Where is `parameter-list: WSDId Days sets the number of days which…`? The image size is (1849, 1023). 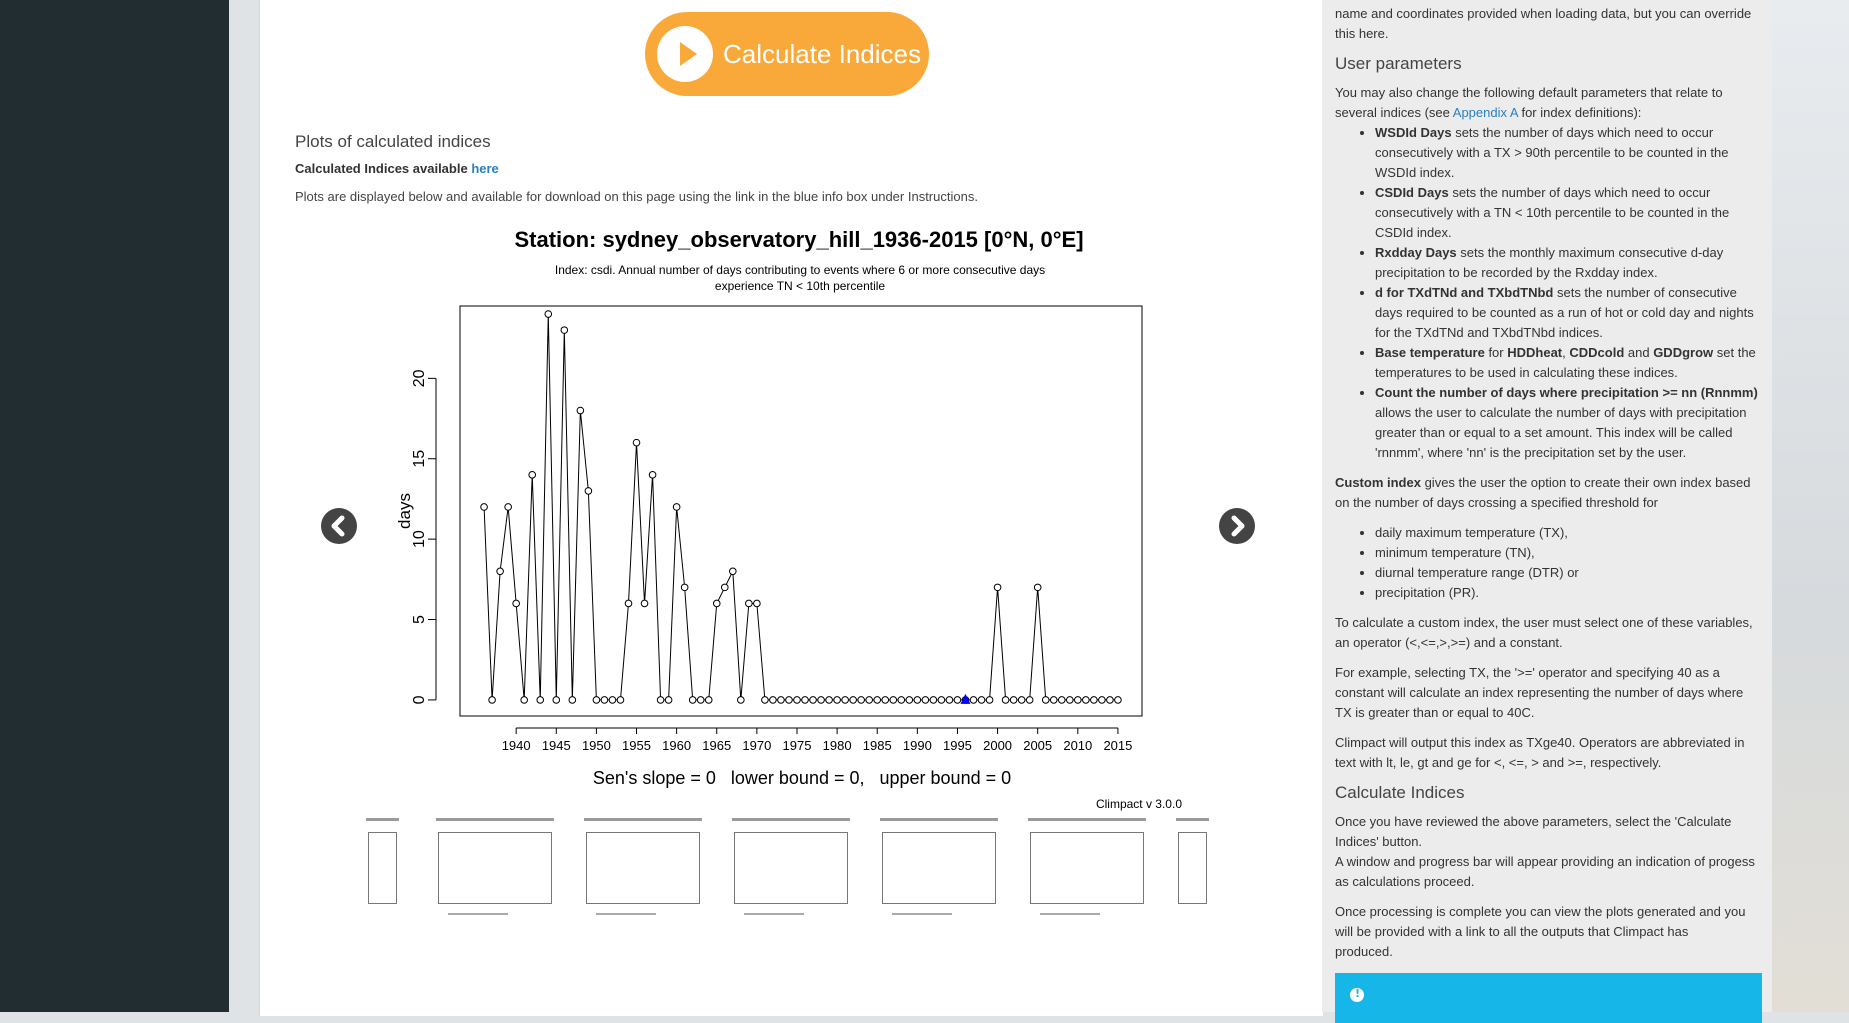 parameter-list: WSDId Days sets the number of days which… is located at coordinates (1546, 293).